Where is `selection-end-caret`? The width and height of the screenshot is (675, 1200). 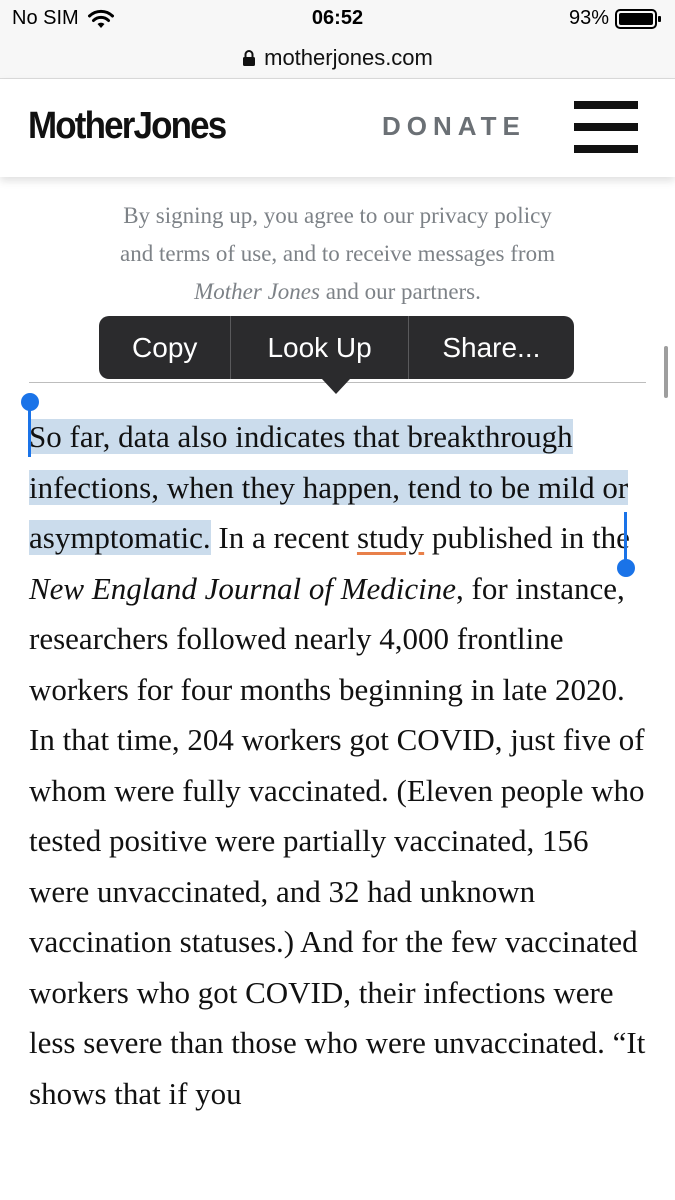 selection-end-caret is located at coordinates (625, 538).